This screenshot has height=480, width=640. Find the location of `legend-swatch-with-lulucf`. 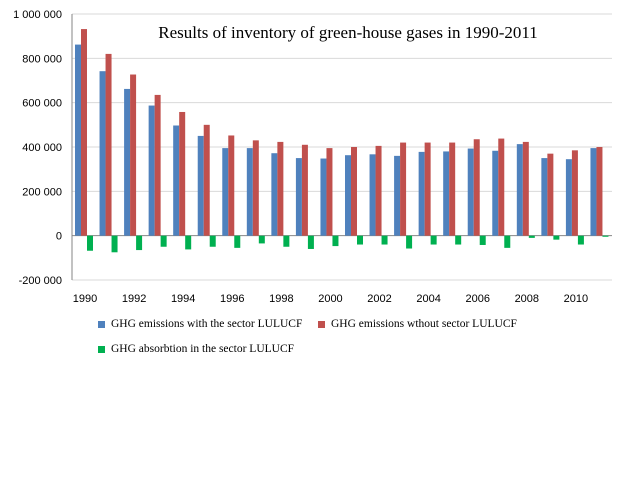

legend-swatch-with-lulucf is located at coordinates (101, 324).